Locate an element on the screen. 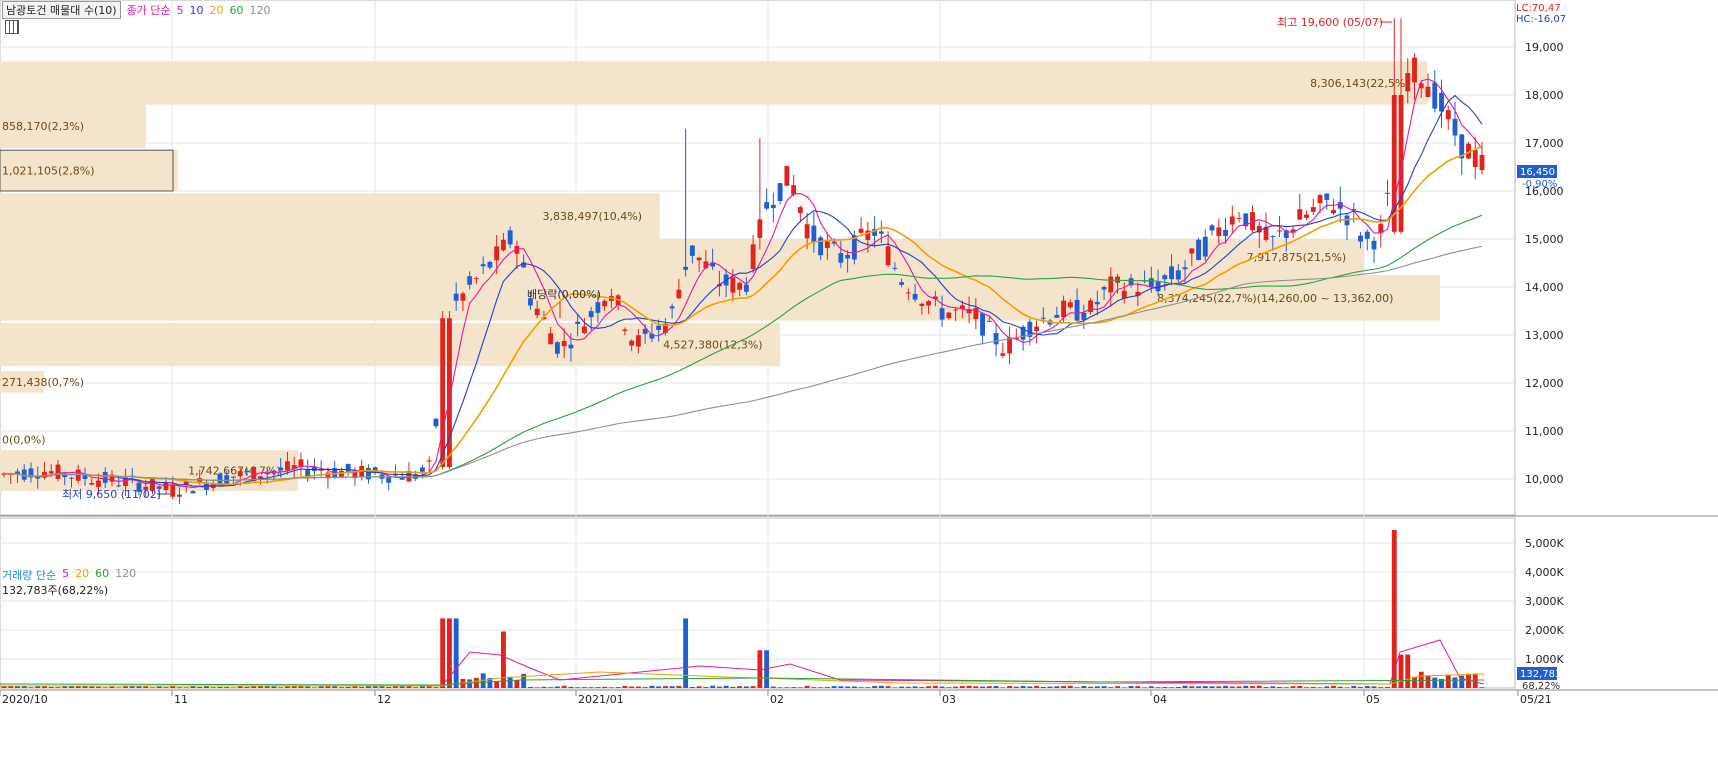 The height and width of the screenshot is (779, 1718). ma-20-label: 20 is located at coordinates (216, 10).